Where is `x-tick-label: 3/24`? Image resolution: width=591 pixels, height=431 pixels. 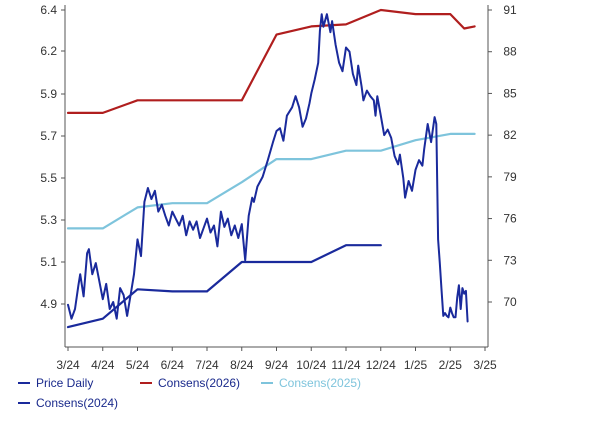 x-tick-label: 3/24 is located at coordinates (68, 365).